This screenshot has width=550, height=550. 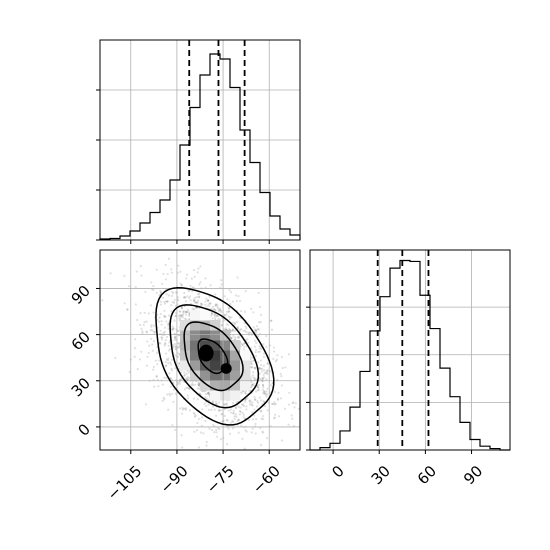 I want to click on density-grid, so click(x=200, y=350).